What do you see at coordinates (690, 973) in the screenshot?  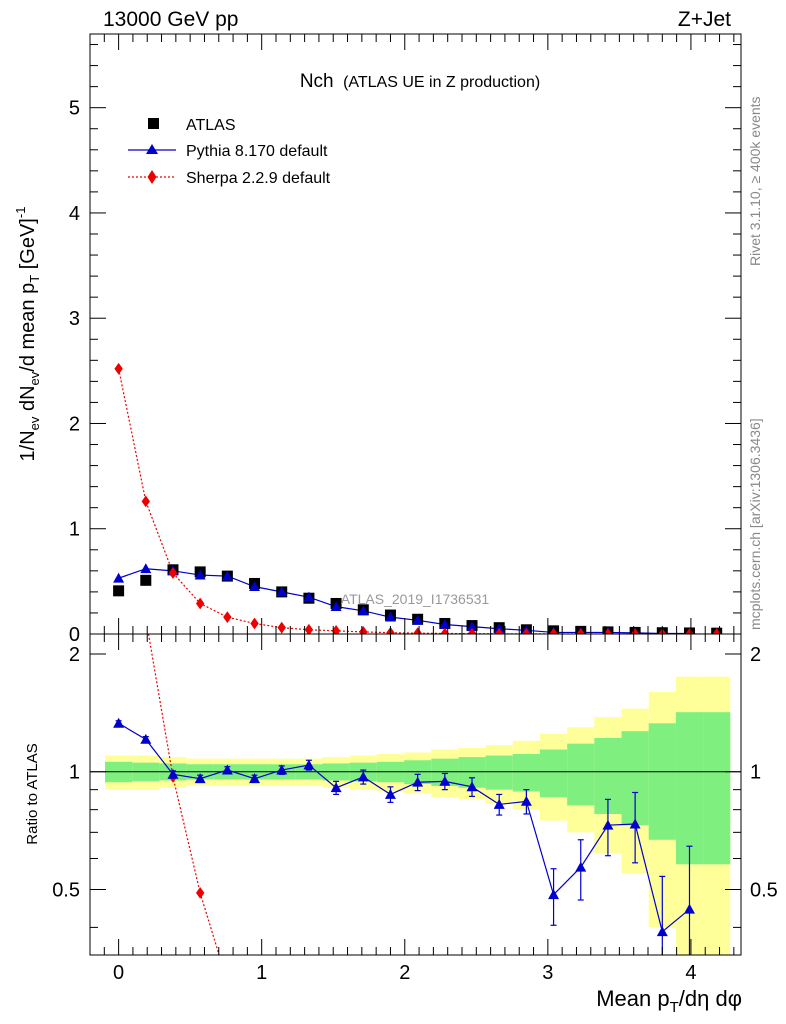 I see `x-tick-label: 4` at bounding box center [690, 973].